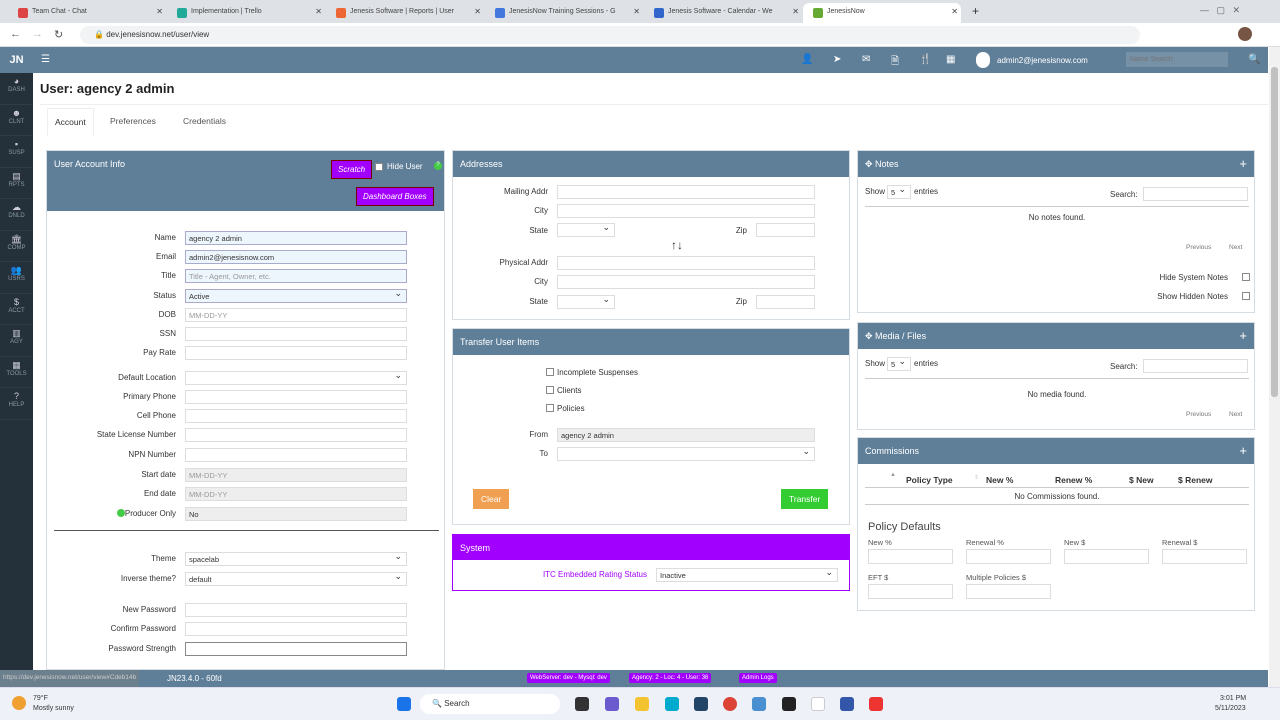 Image resolution: width=1280 pixels, height=720 pixels. I want to click on search-icon: 🔍, so click(1254, 59).